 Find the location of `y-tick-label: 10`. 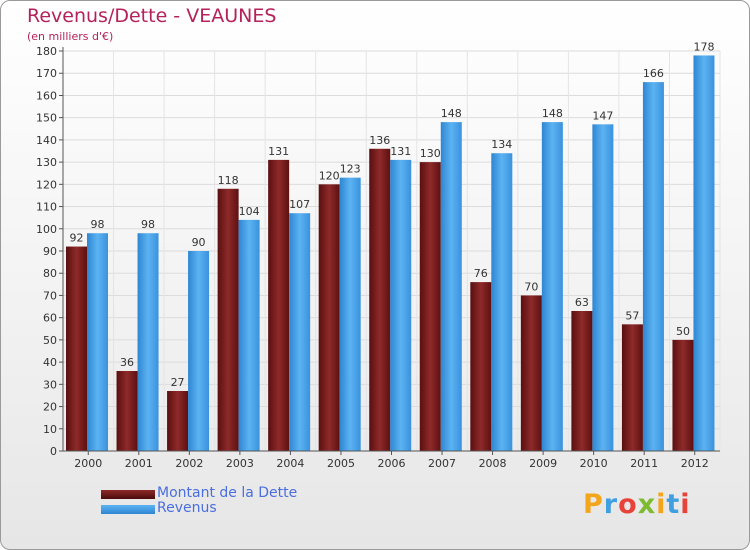

y-tick-label: 10 is located at coordinates (50, 429).